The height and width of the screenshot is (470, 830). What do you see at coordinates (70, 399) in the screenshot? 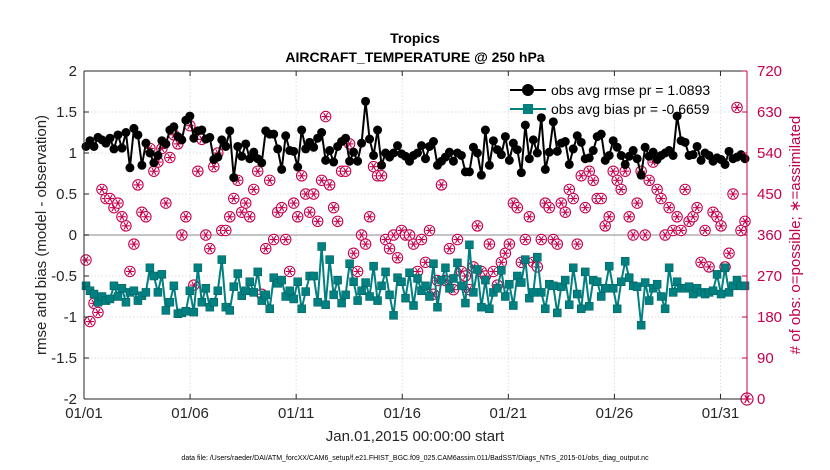
I see `y-tick-label-left: -2` at bounding box center [70, 399].